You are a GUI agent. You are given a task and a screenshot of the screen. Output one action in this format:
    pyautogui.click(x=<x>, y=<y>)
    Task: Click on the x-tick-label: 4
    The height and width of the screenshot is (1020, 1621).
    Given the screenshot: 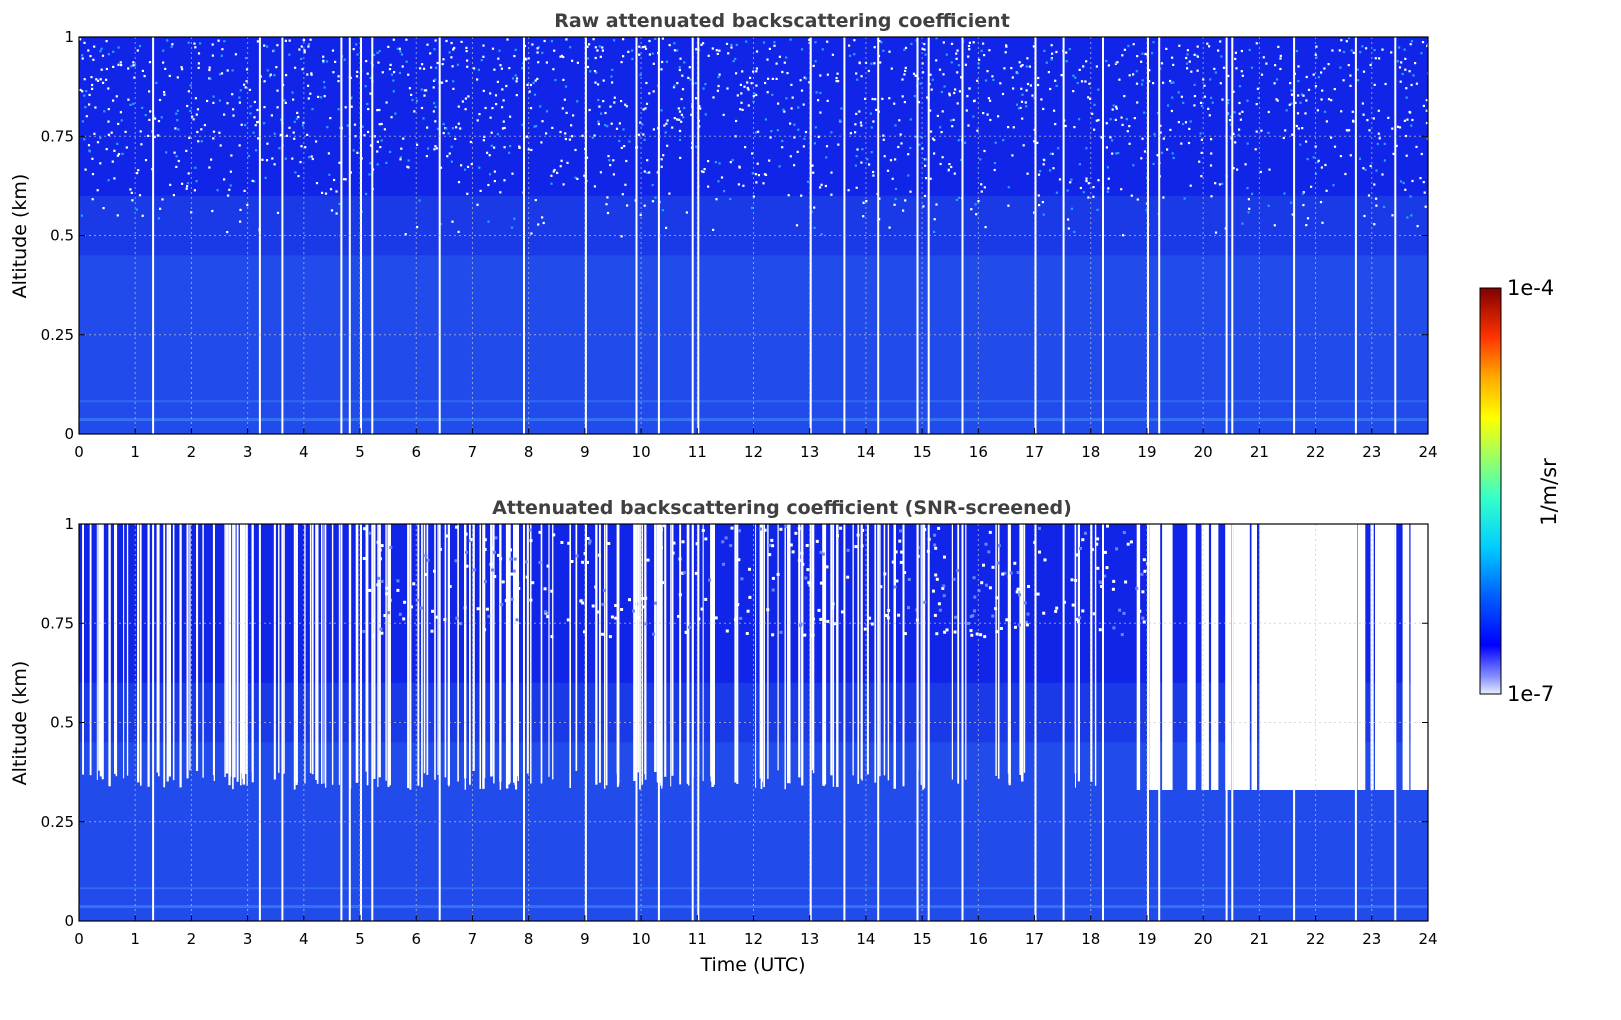 What is the action you would take?
    pyautogui.click(x=304, y=939)
    